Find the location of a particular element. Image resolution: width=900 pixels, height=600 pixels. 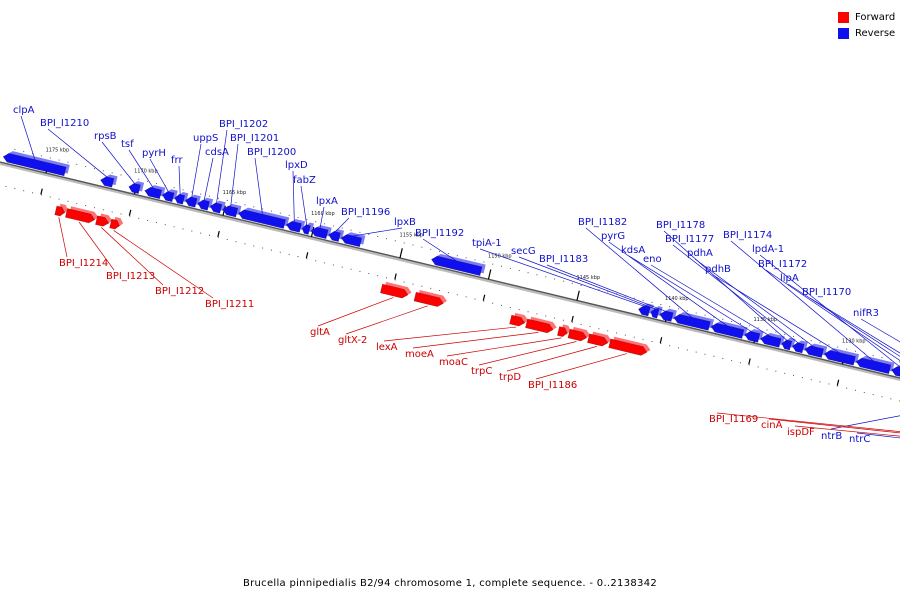

gene-label-trpC: trpC is located at coordinates (481, 371).